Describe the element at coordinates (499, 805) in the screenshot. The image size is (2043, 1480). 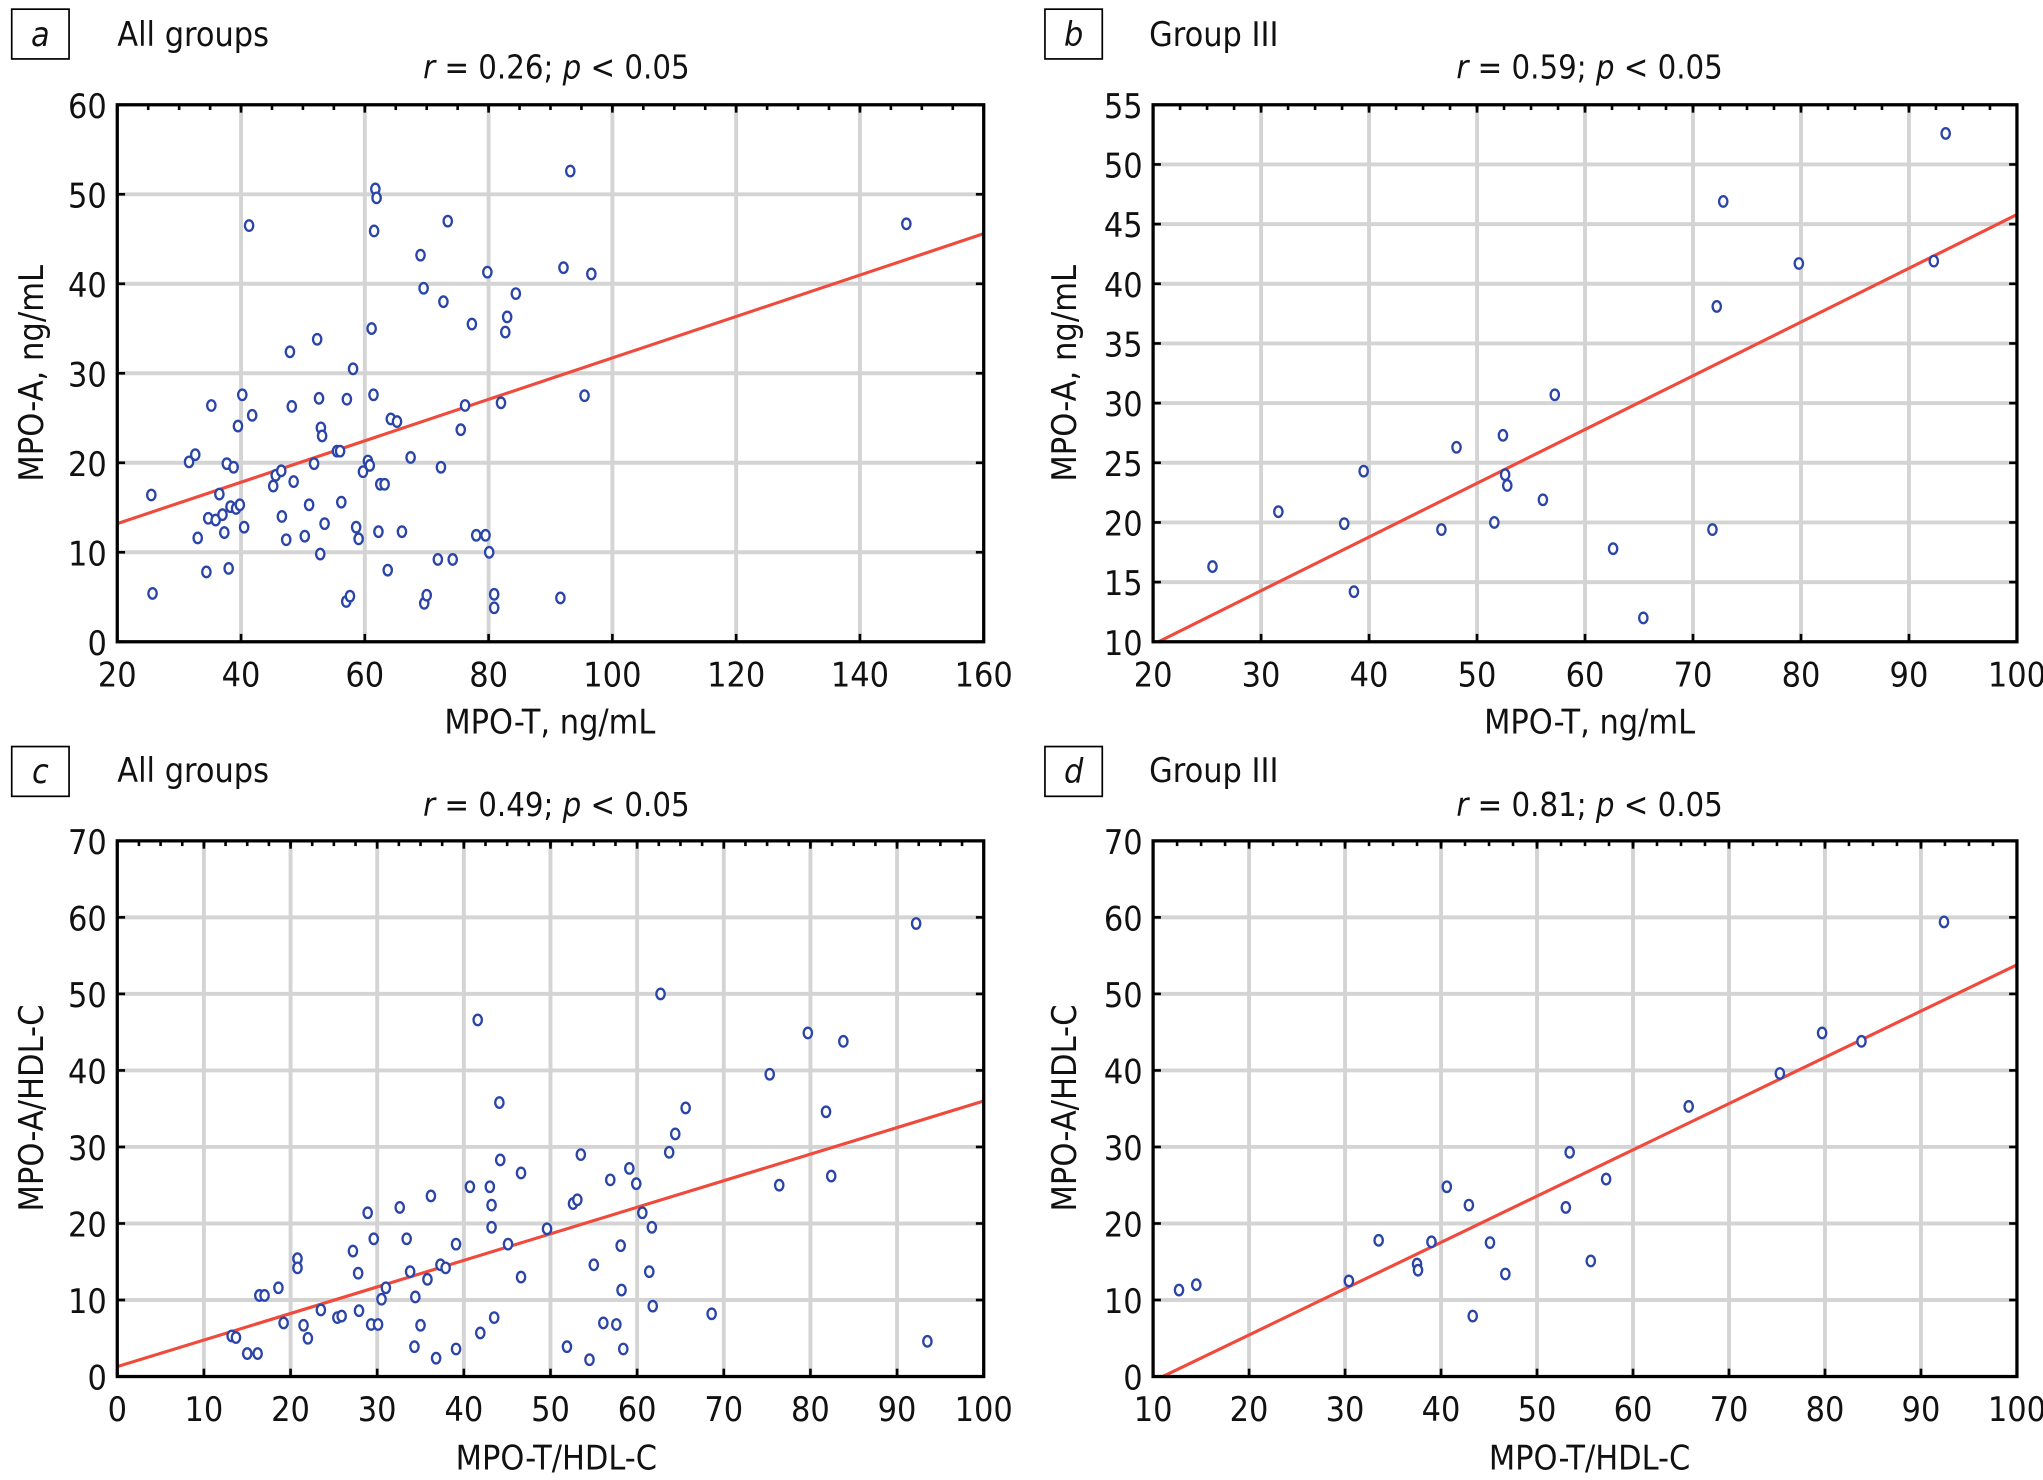
I see `stat-r: = 0.49;` at that location.